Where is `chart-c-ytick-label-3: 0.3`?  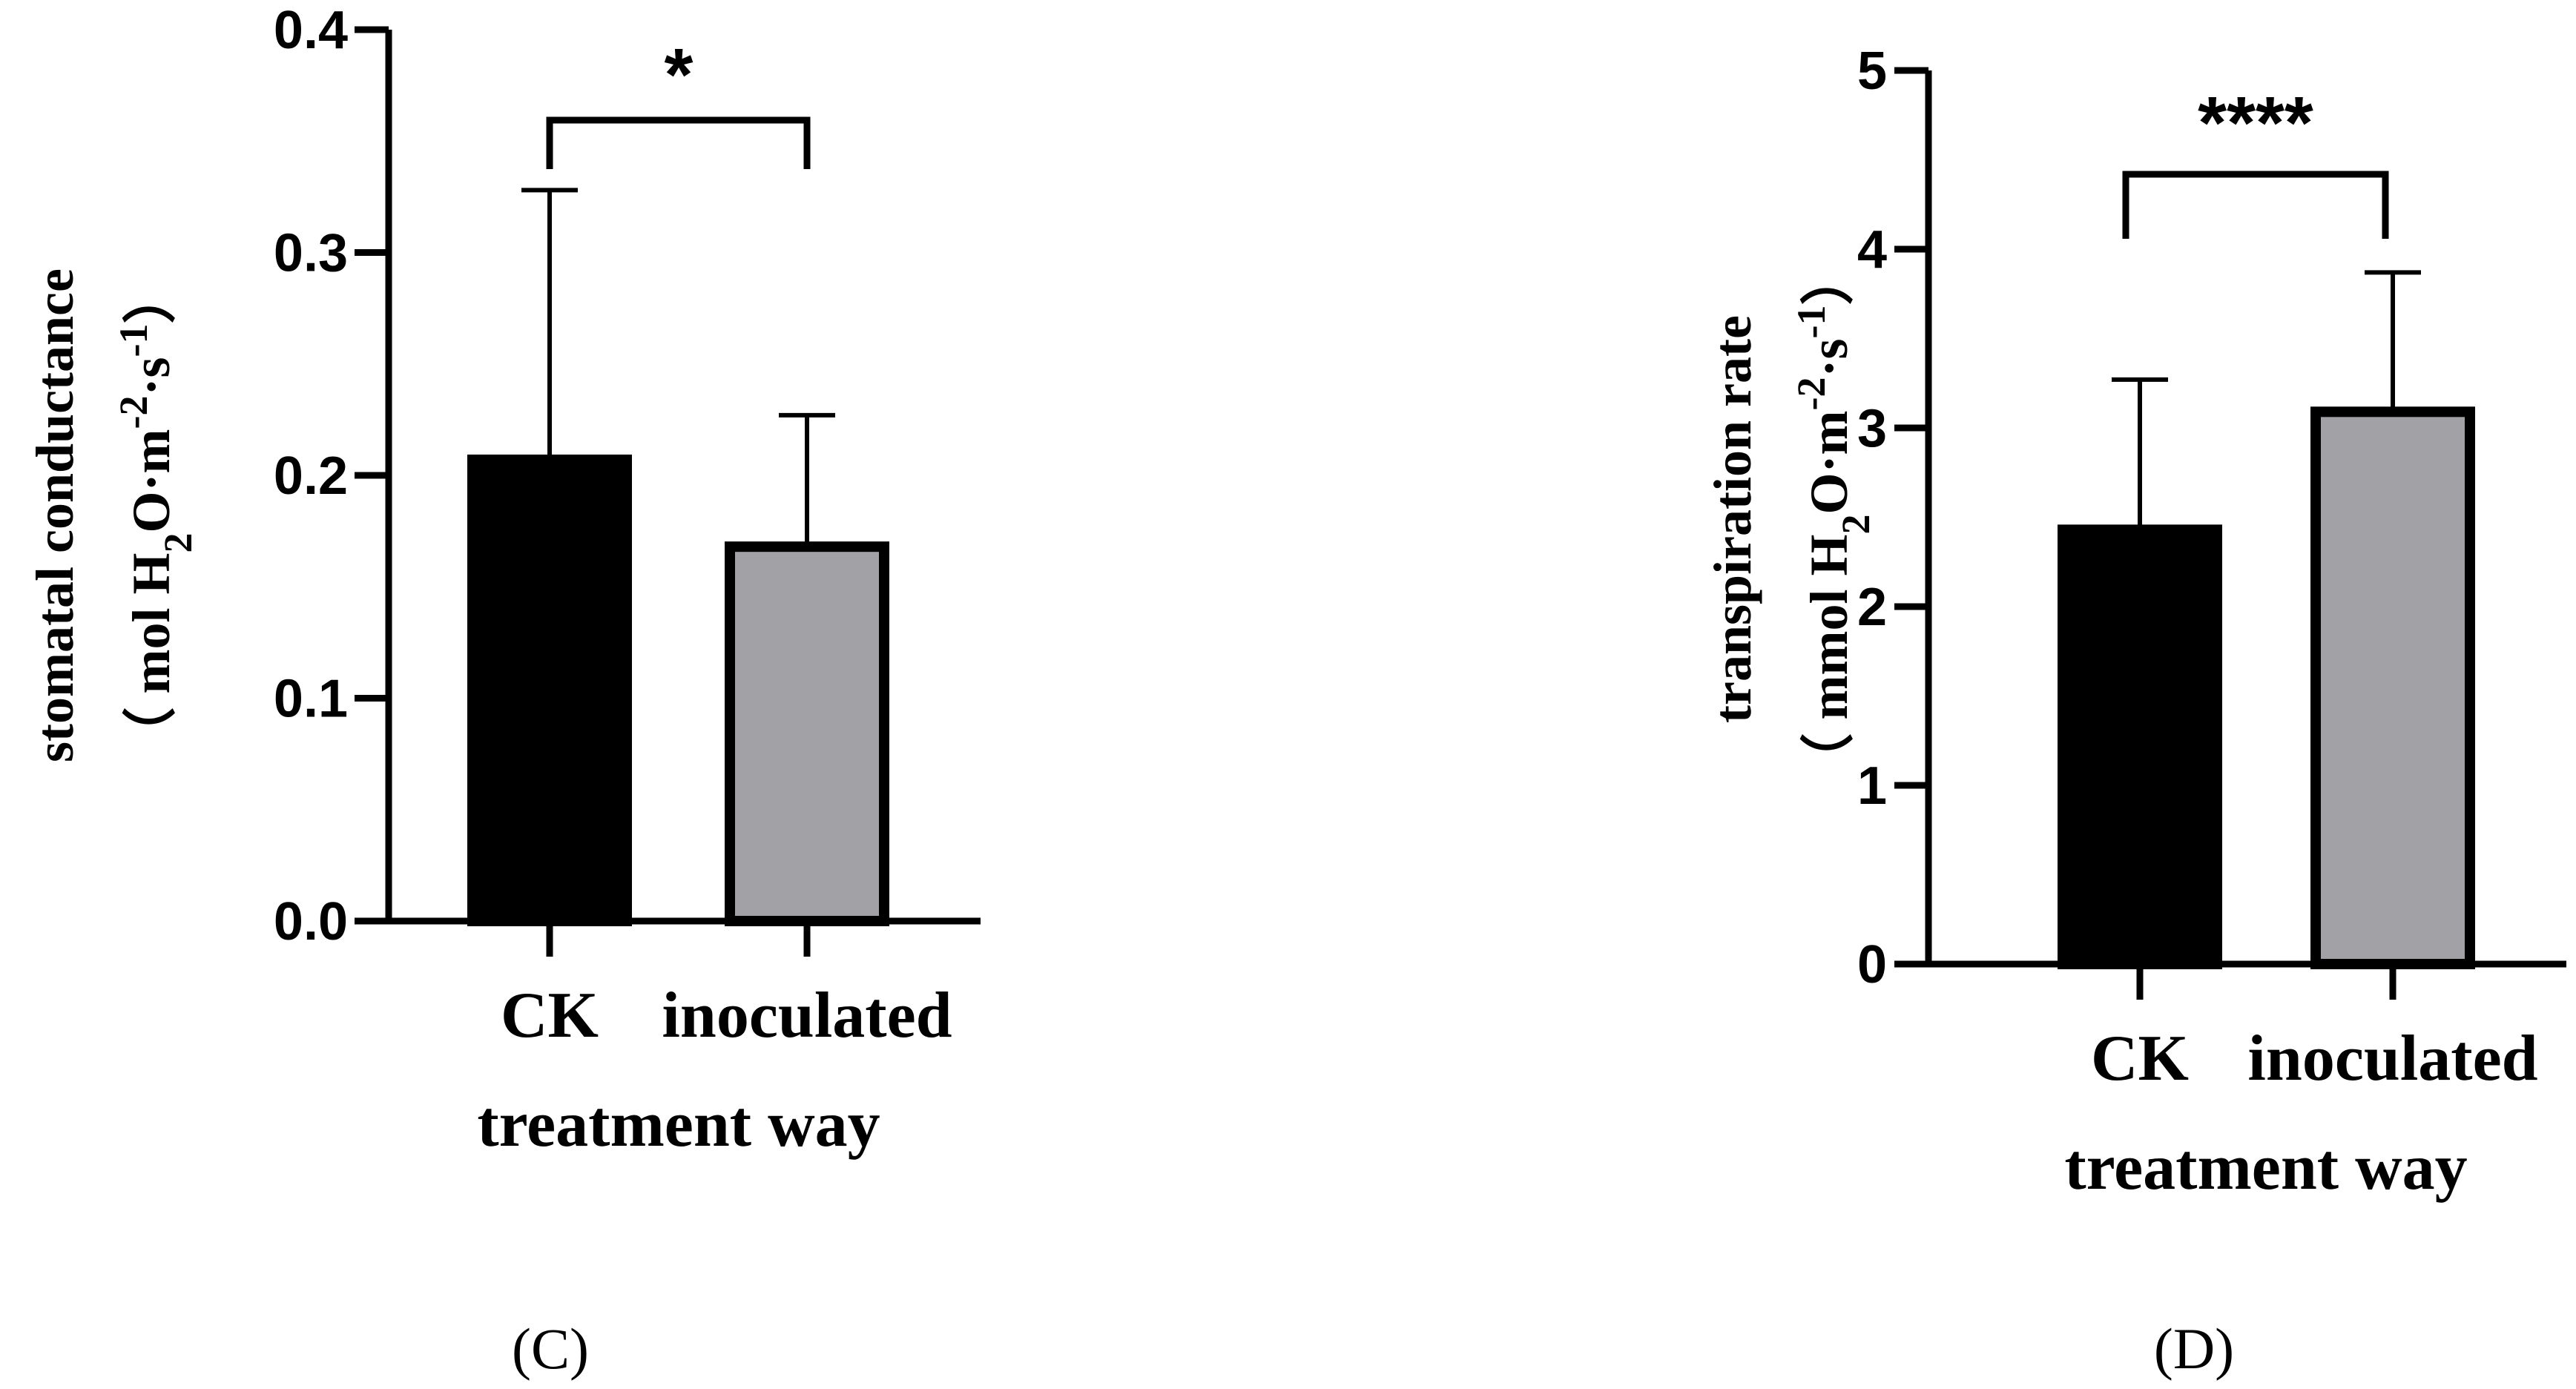 chart-c-ytick-label-3: 0.3 is located at coordinates (311, 253).